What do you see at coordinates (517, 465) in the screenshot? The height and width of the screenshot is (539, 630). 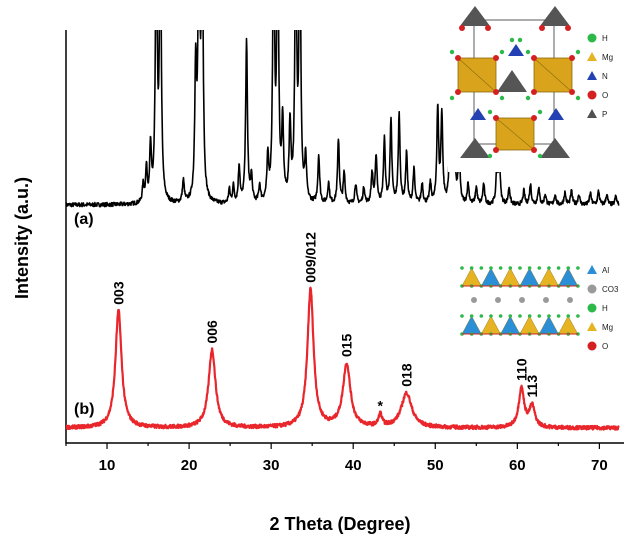 I see `x-tick-label: 60` at bounding box center [517, 465].